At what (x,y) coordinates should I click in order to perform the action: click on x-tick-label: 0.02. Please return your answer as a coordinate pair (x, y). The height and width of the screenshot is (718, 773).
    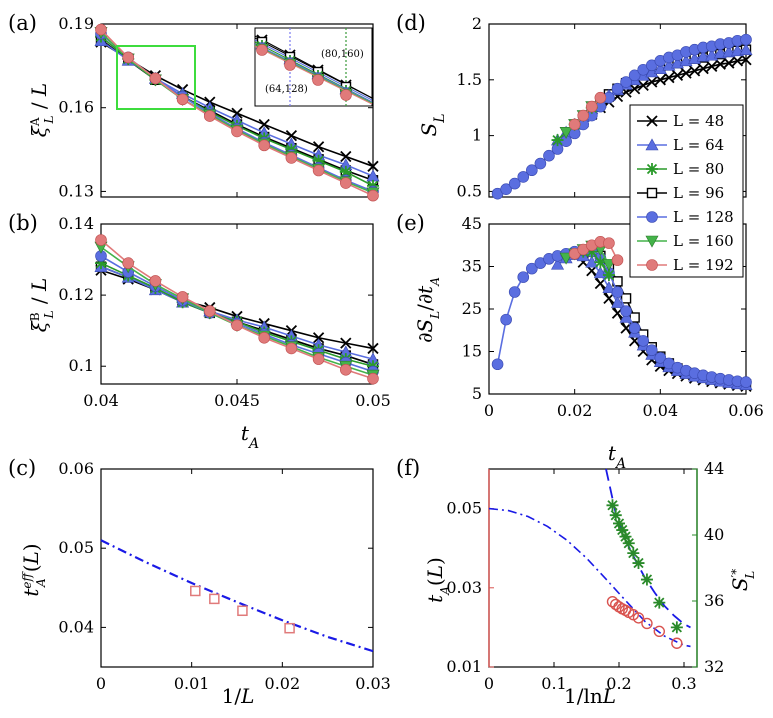
    Looking at the image, I should click on (575, 410).